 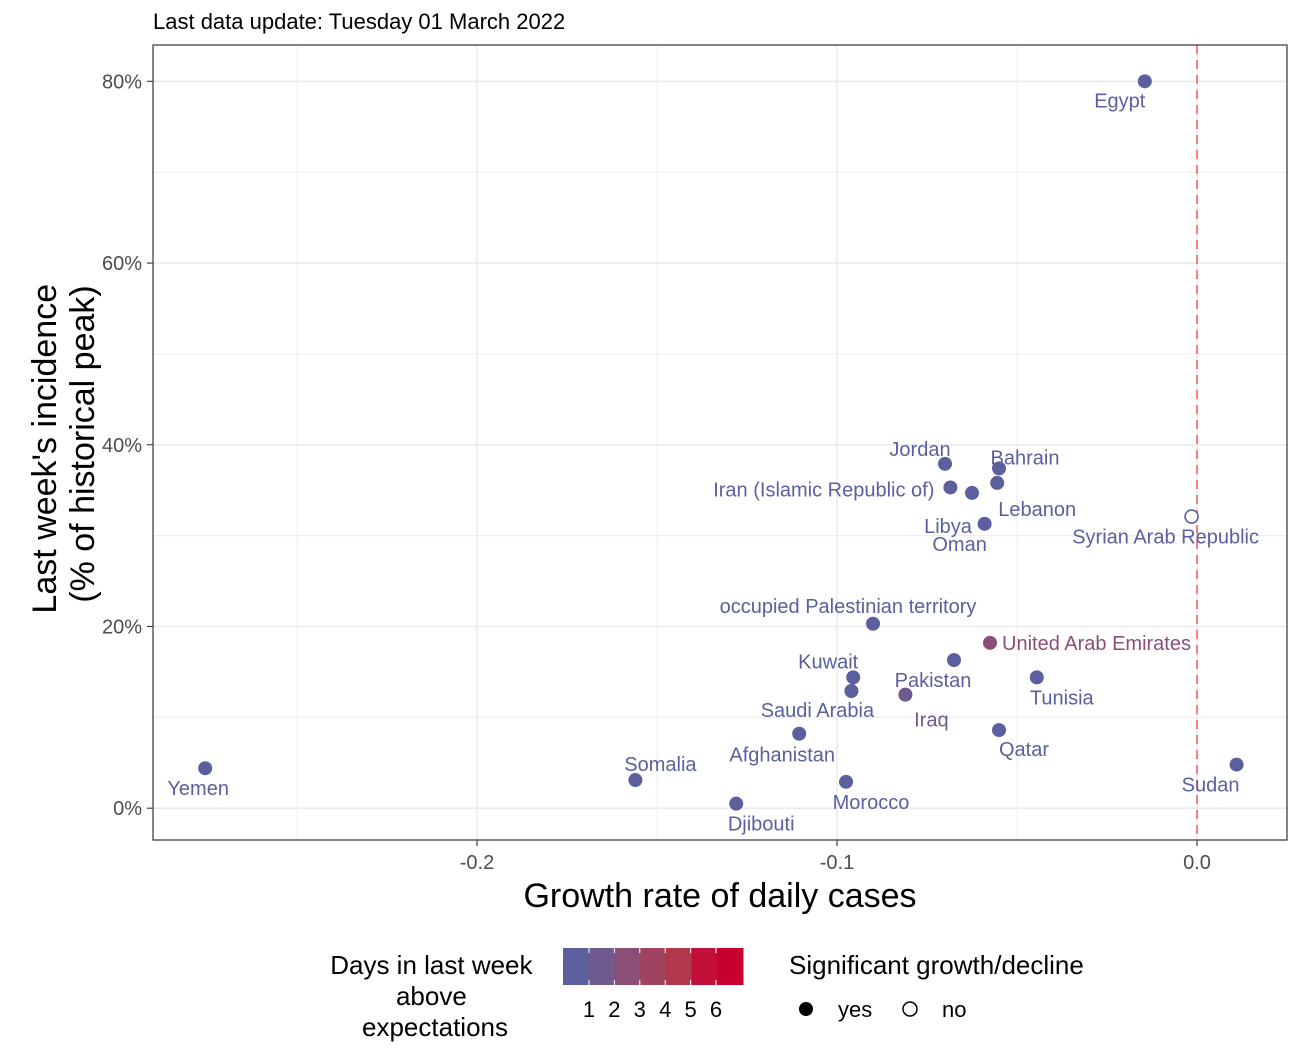 I want to click on y-tick-label: 60%, so click(x=122, y=264).